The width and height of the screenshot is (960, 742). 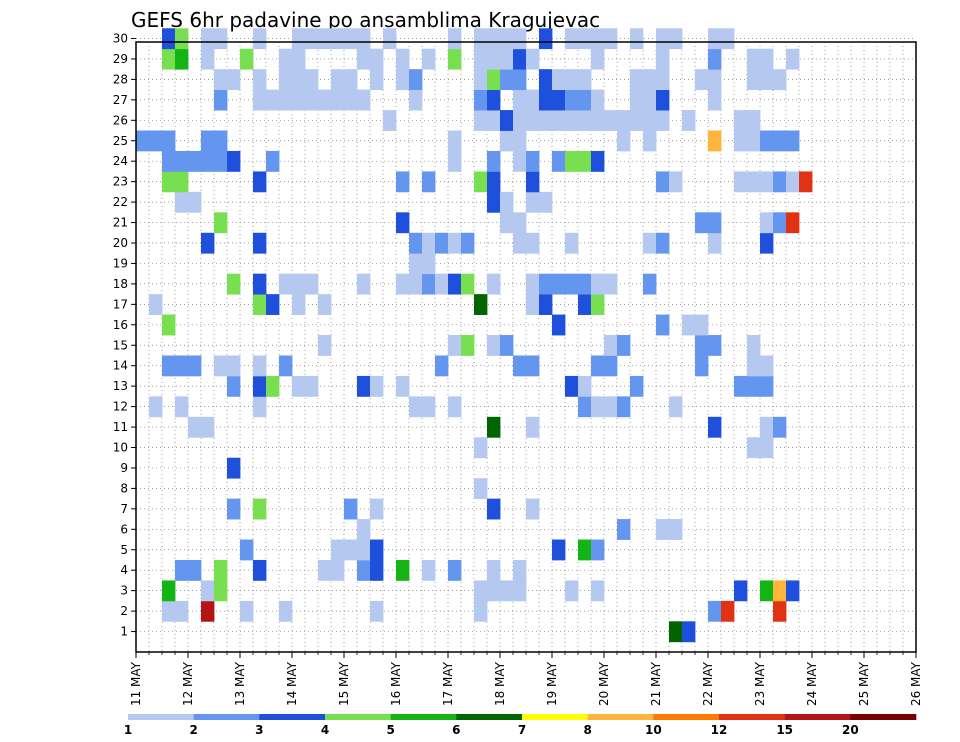 I want to click on y-tick-label: 23, so click(x=120, y=182).